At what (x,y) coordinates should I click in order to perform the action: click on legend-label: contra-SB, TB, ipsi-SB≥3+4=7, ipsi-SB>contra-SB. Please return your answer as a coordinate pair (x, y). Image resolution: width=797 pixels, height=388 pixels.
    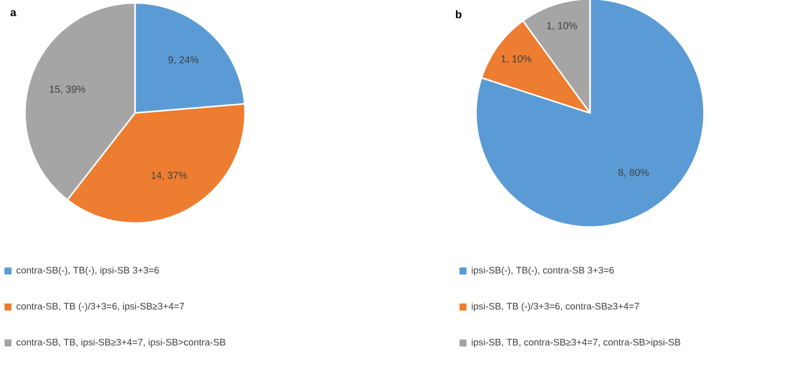
    Looking at the image, I should click on (121, 343).